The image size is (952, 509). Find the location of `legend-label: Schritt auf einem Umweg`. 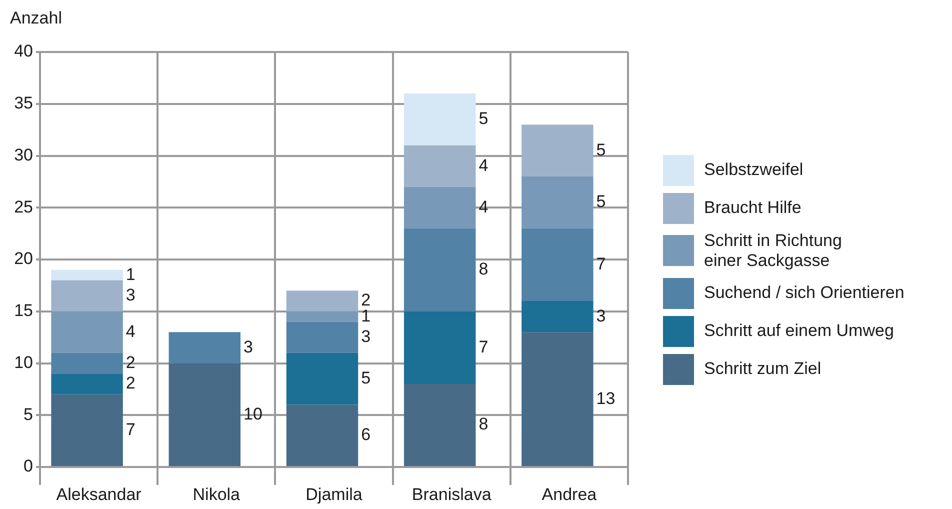

legend-label: Schritt auf einem Umweg is located at coordinates (799, 331).